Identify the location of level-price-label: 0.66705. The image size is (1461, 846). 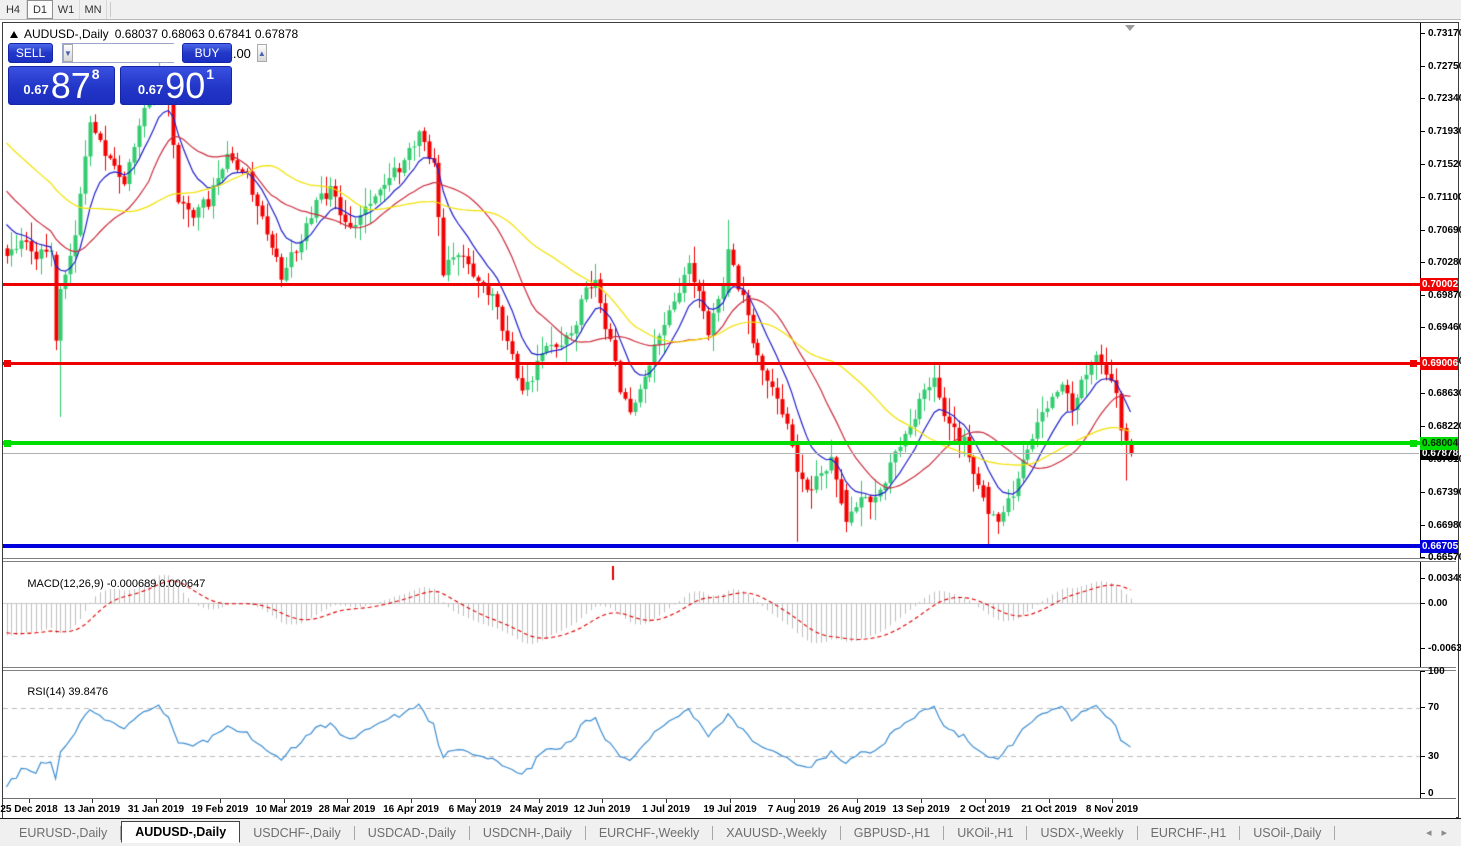
(1439, 546).